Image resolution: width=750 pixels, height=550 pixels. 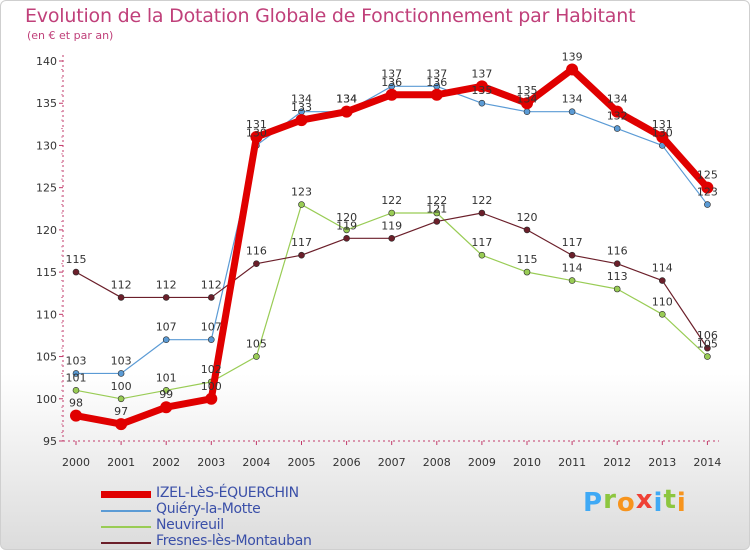 What do you see at coordinates (301, 107) in the screenshot?
I see `data-label: 133` at bounding box center [301, 107].